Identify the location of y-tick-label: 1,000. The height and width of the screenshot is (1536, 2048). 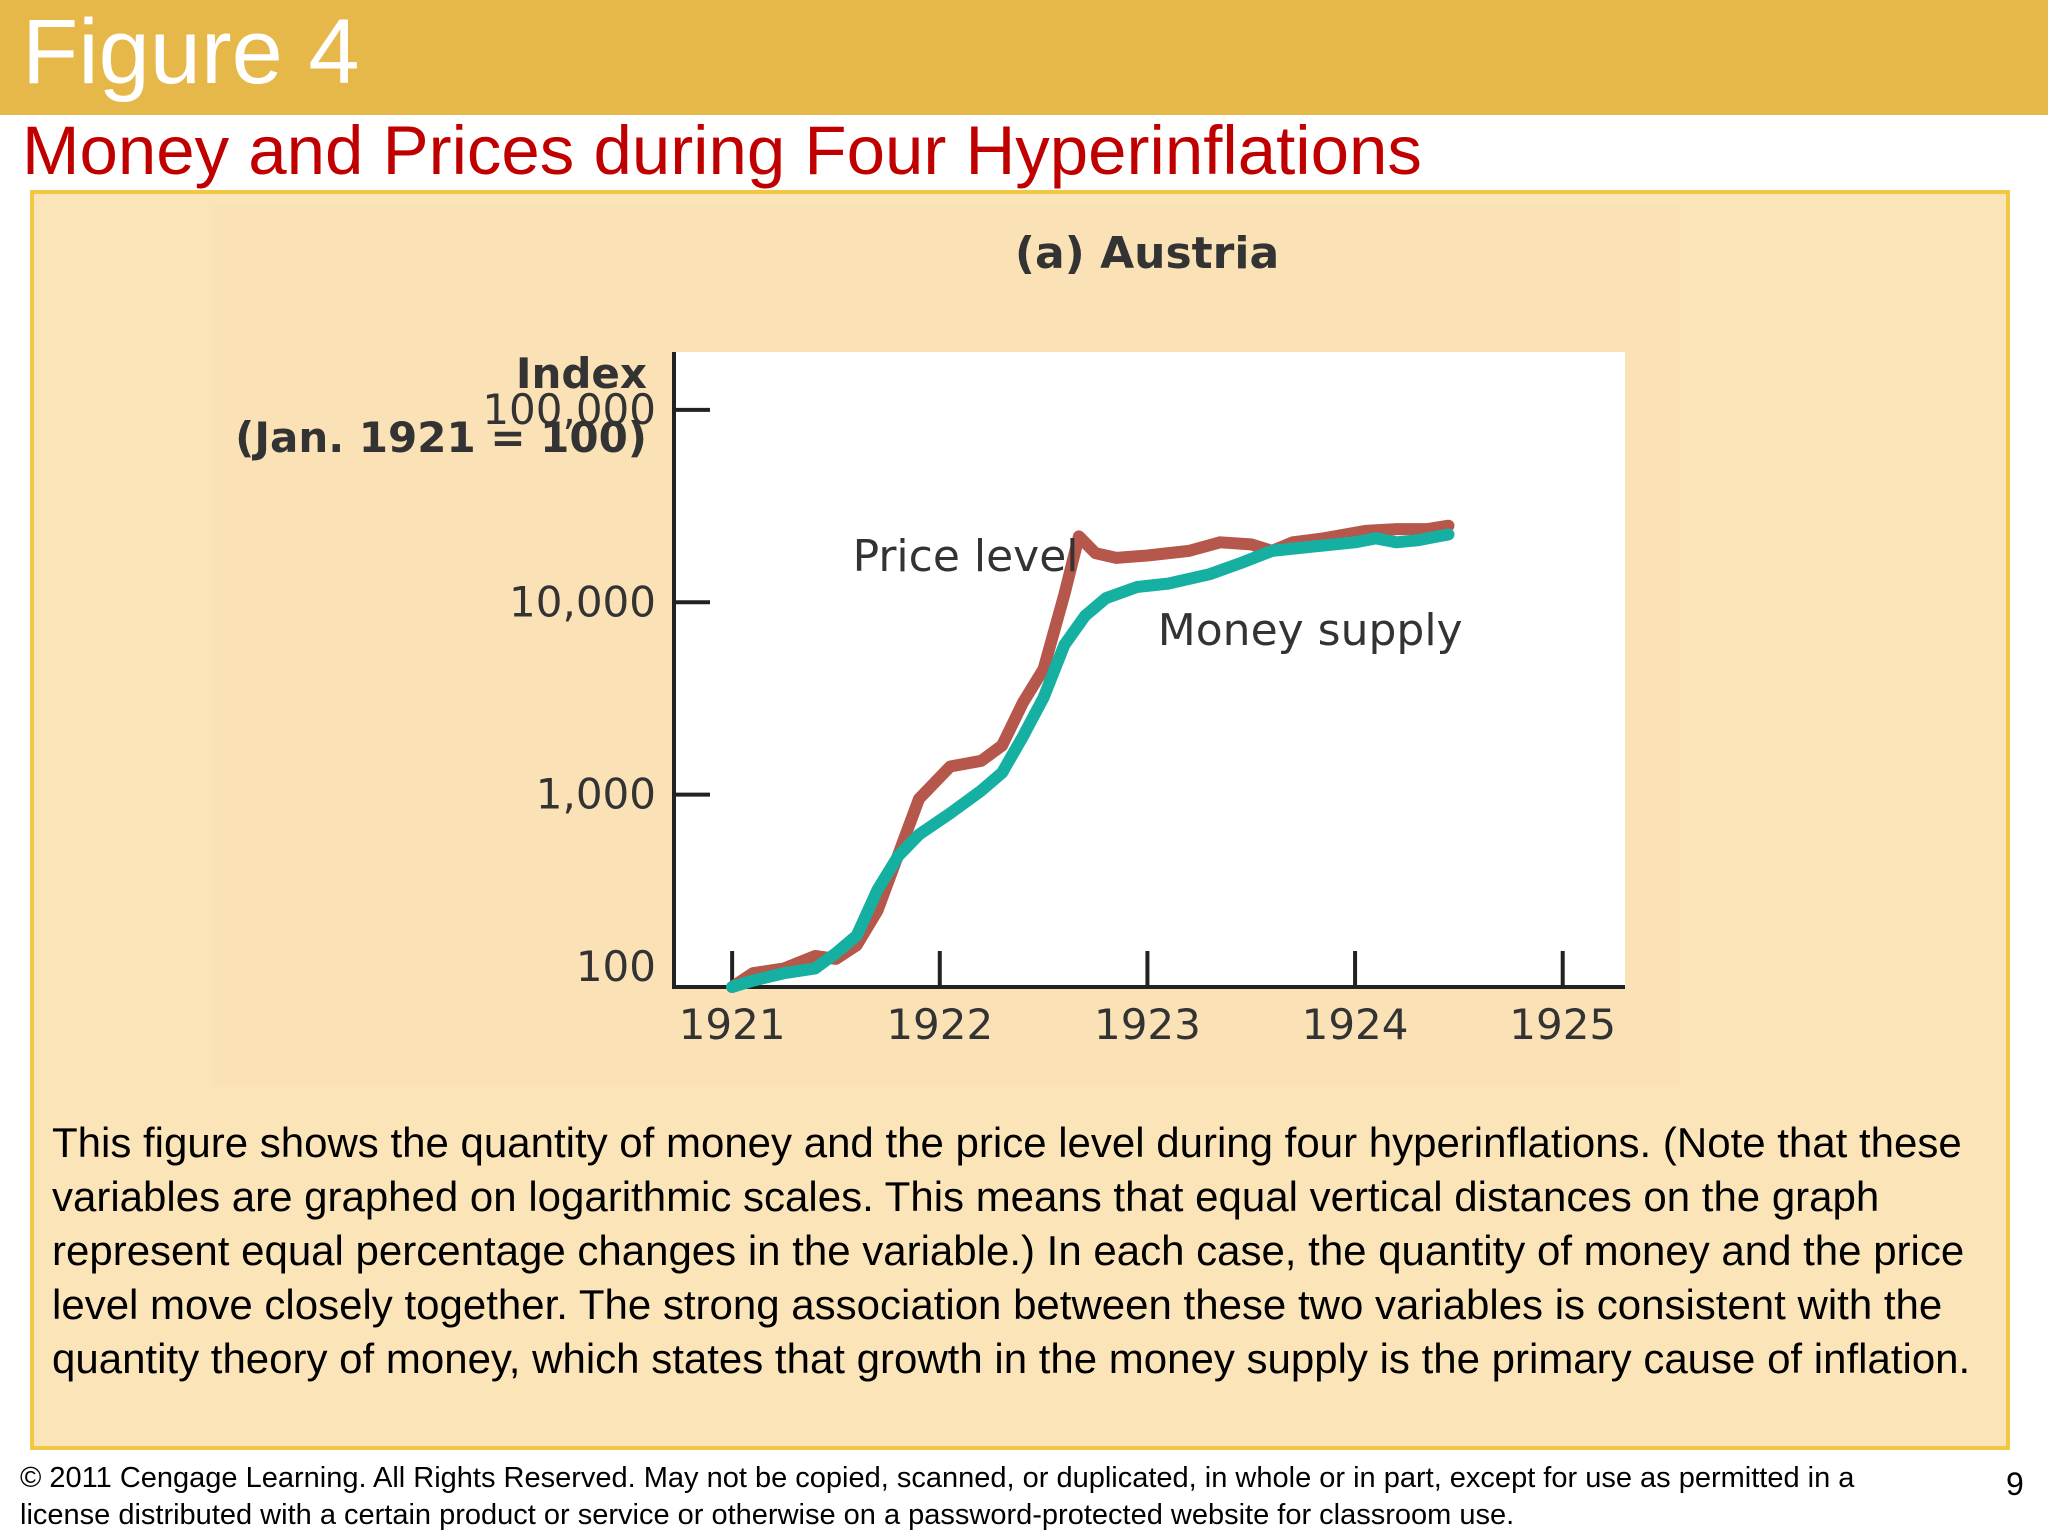
(596, 794).